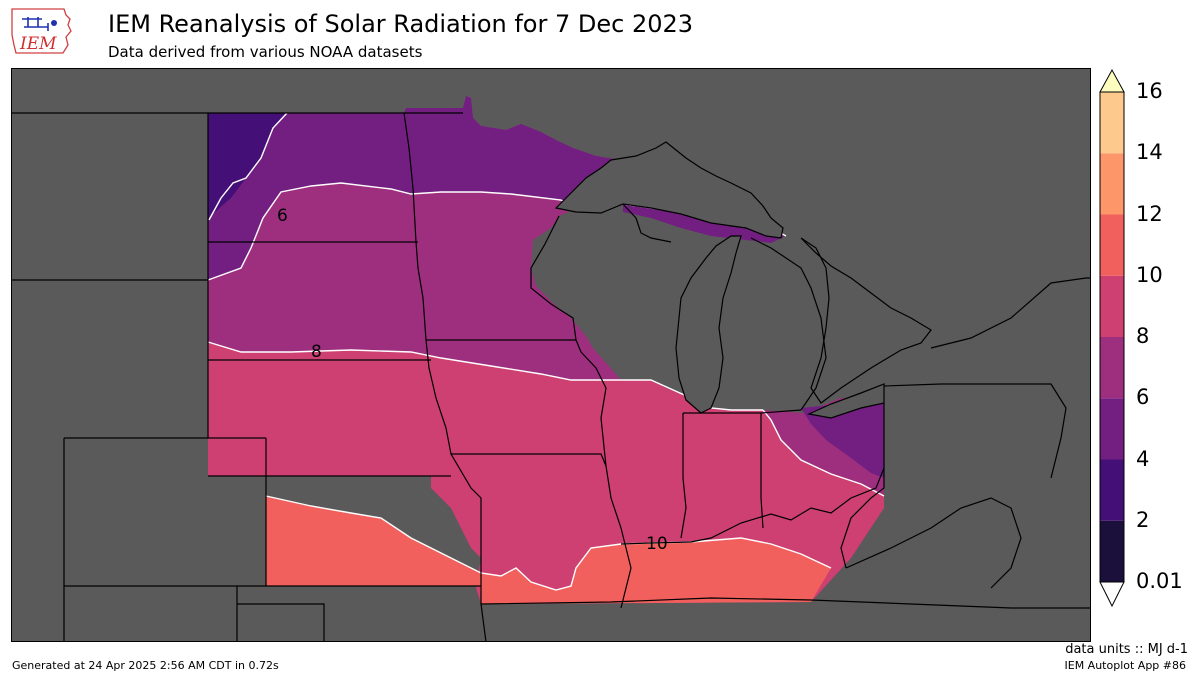 The image size is (1200, 675). I want to click on units-label: data units :: MJ d-1, so click(1126, 649).